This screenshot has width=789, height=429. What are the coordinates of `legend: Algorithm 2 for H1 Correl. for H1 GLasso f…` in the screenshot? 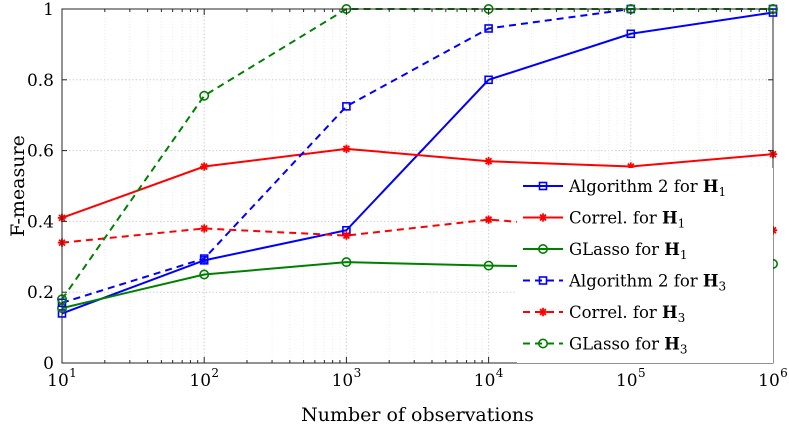 It's located at (645, 265).